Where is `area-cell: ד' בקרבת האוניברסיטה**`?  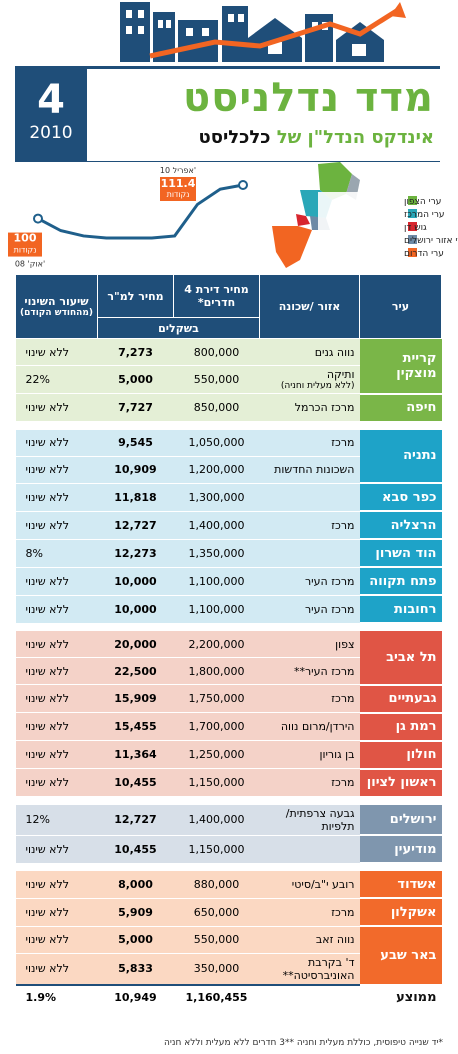
area-cell: ד' בקרבת האוניברסיטה** is located at coordinates (309, 969).